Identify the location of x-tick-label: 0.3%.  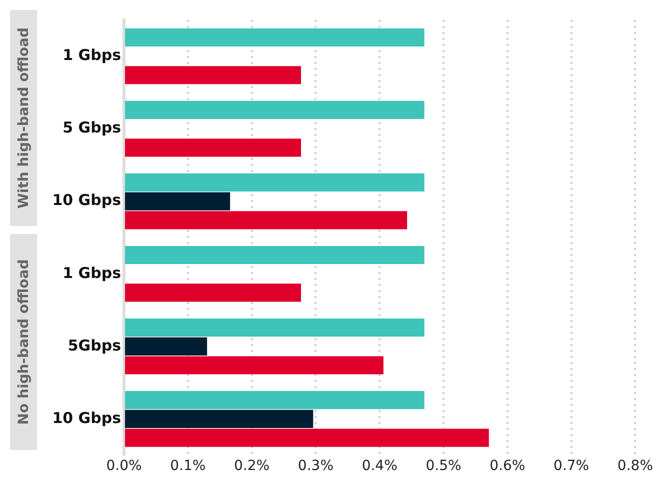
(316, 466).